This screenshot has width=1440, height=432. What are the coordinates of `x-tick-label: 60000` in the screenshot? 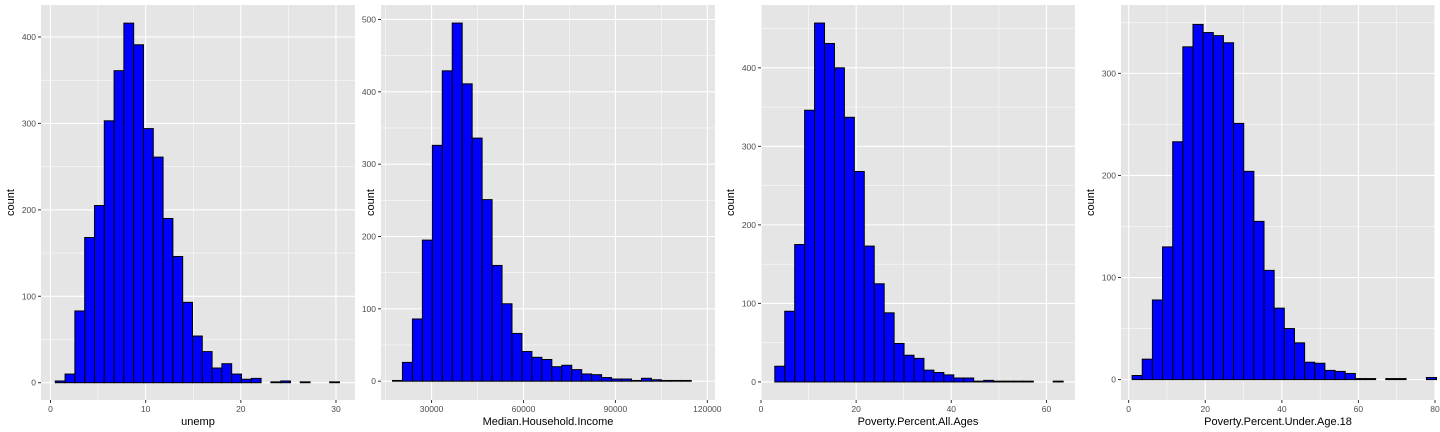 It's located at (524, 409).